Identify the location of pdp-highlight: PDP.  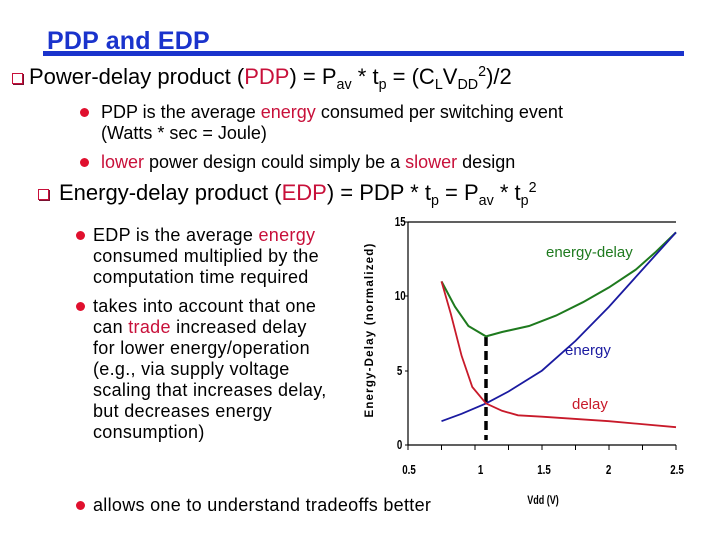
(267, 76).